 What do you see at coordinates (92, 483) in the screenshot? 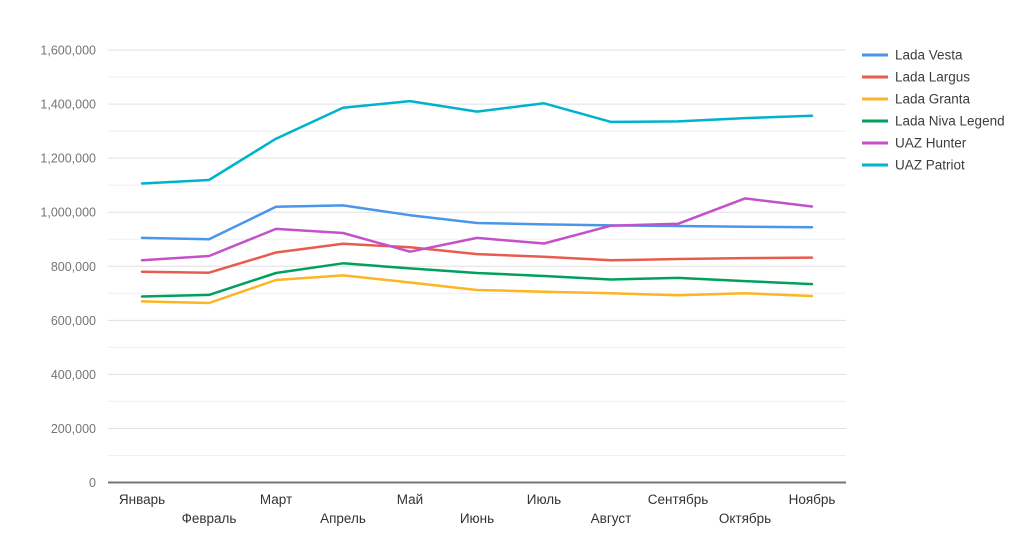
I see `y-axis-label: 0` at bounding box center [92, 483].